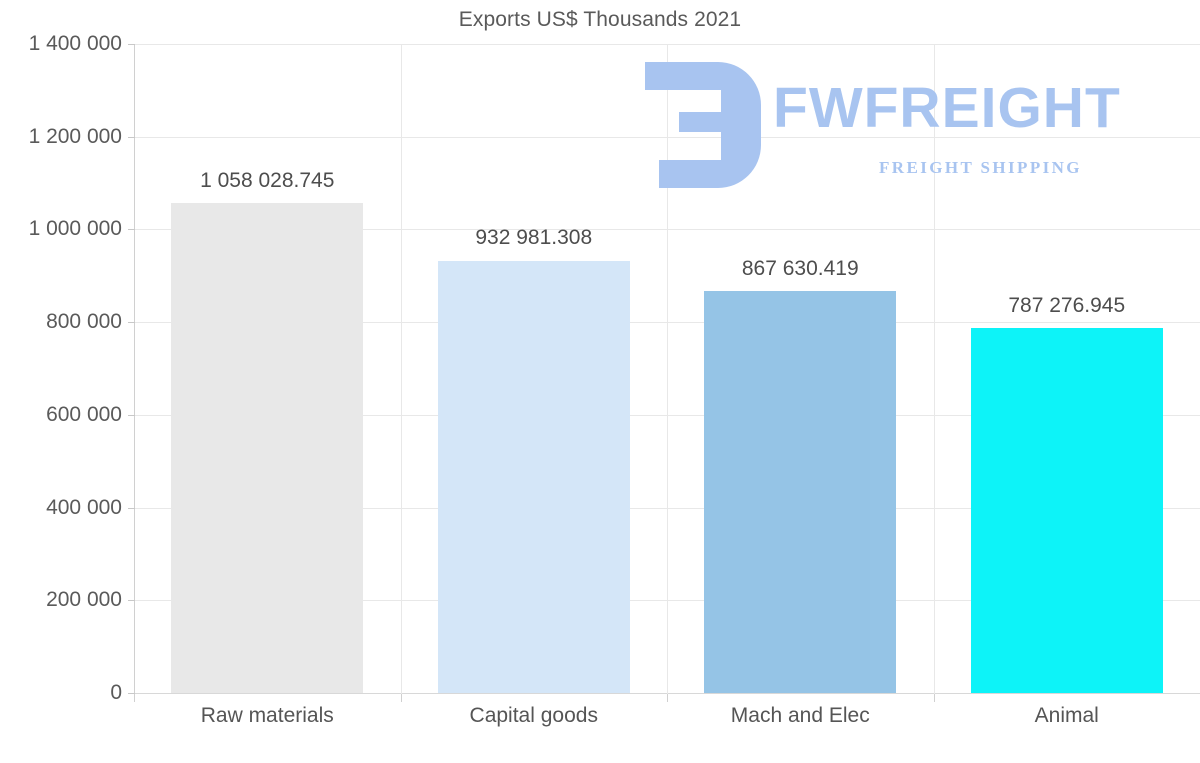 This screenshot has width=1200, height=763. Describe the element at coordinates (116, 692) in the screenshot. I see `y-axis-tick-label: 0` at that location.